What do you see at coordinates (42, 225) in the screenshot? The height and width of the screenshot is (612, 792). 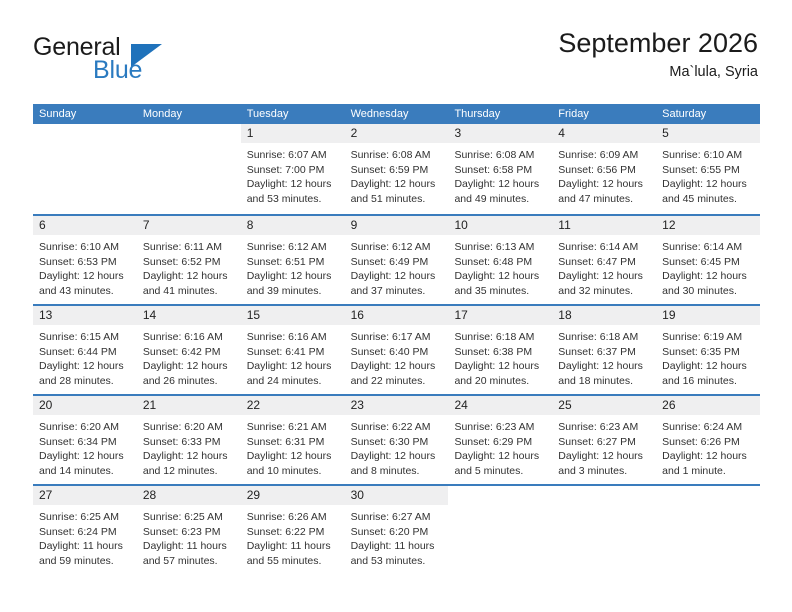 I see `day-number: 6` at bounding box center [42, 225].